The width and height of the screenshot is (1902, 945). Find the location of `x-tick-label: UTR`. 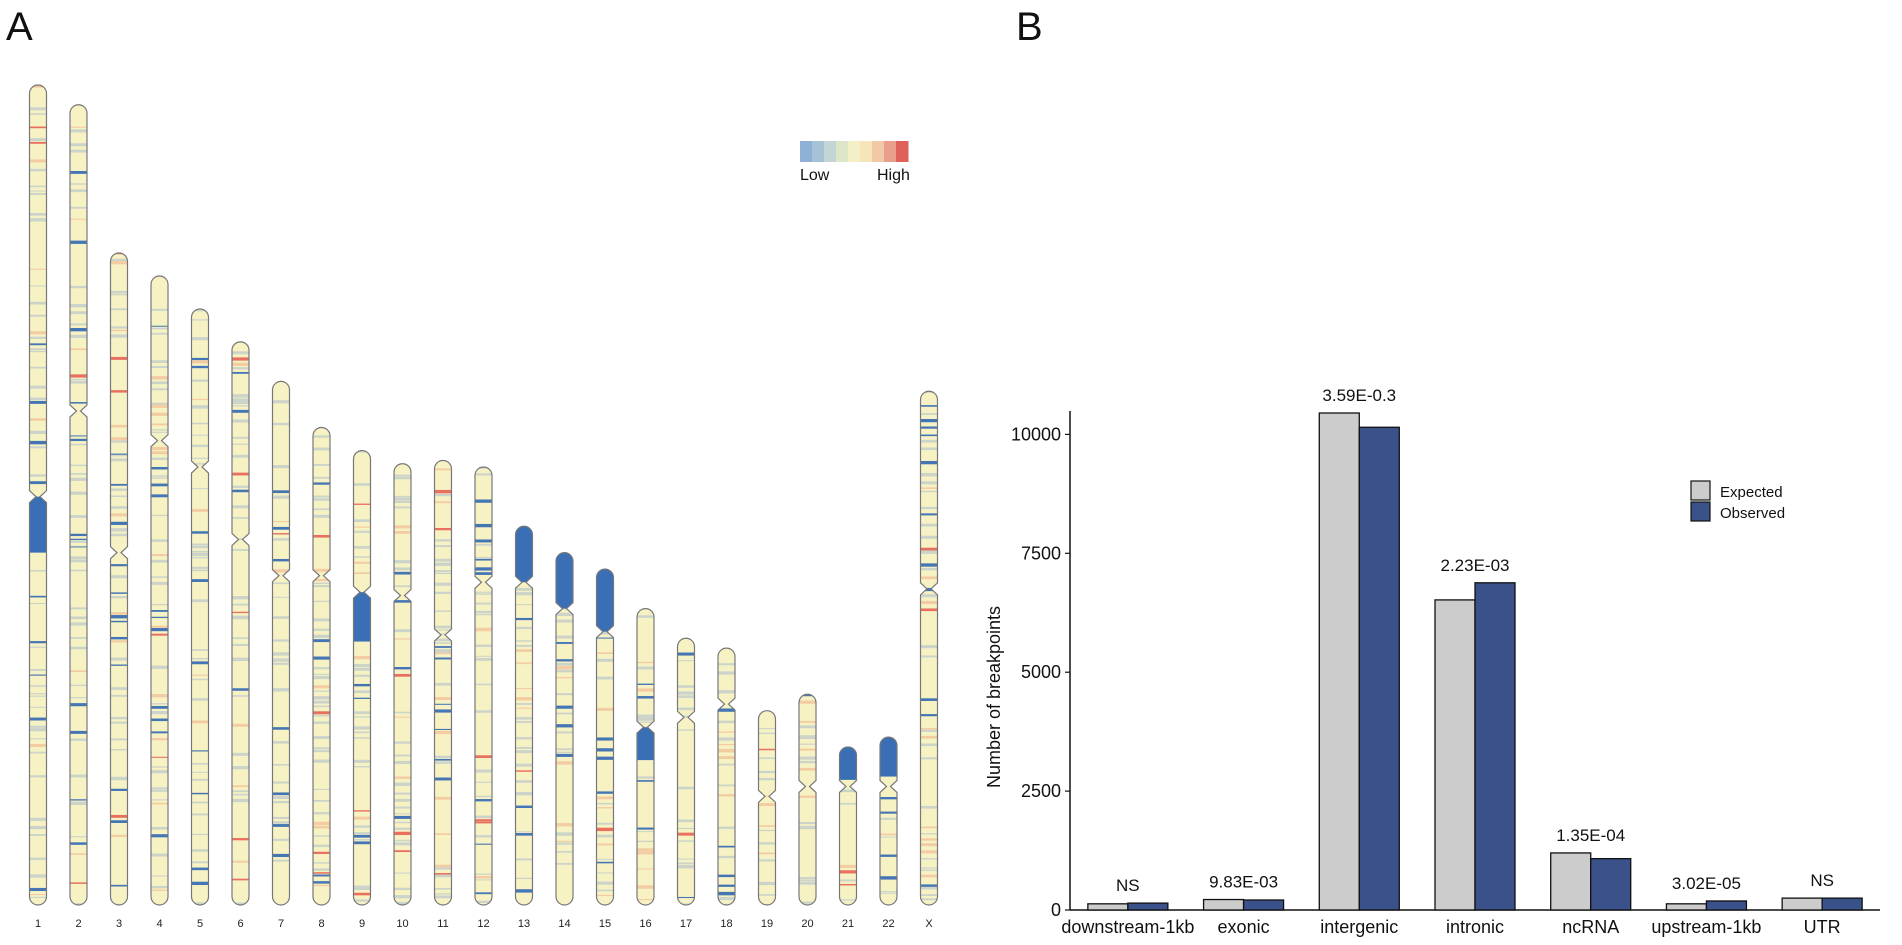

x-tick-label: UTR is located at coordinates (1822, 927).